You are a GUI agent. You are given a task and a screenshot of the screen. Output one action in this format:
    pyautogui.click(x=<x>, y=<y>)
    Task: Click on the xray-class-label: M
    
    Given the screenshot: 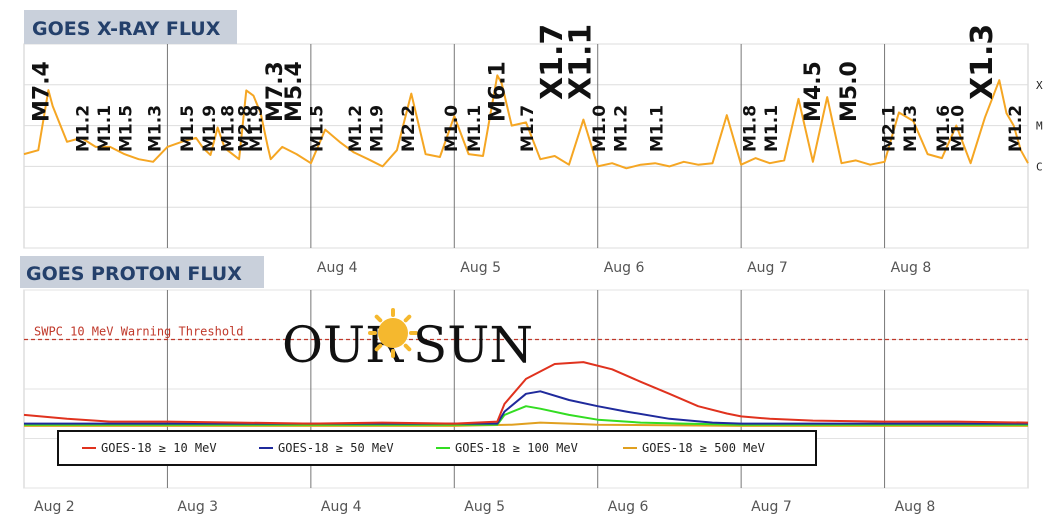 What is the action you would take?
    pyautogui.click(x=1039, y=126)
    